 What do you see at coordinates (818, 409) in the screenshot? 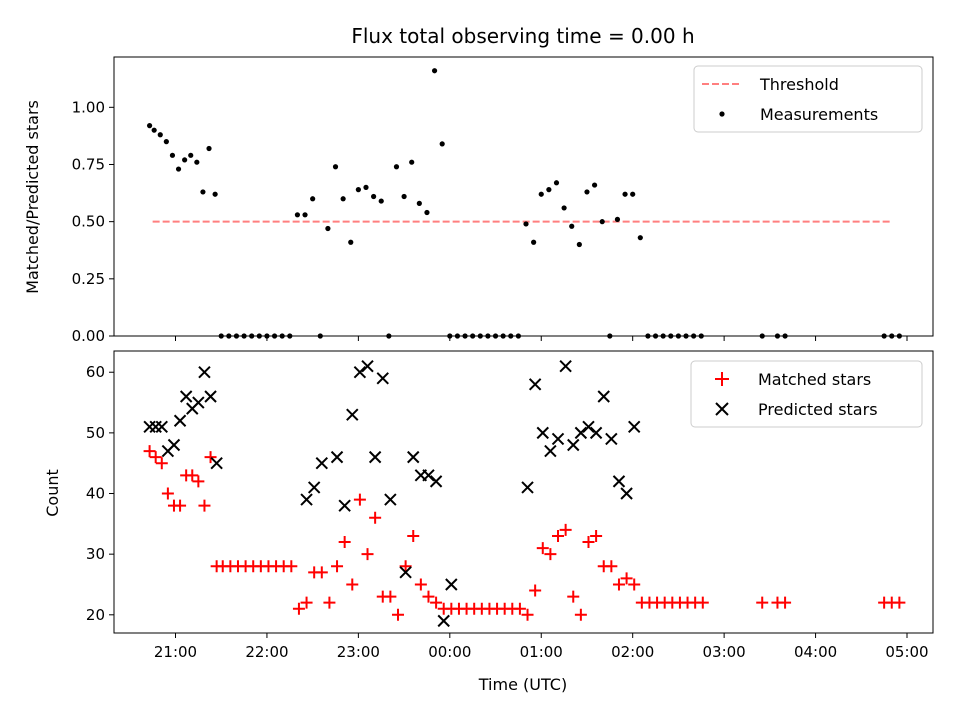
I see `predicted-legend-label: Predicted stars` at bounding box center [818, 409].